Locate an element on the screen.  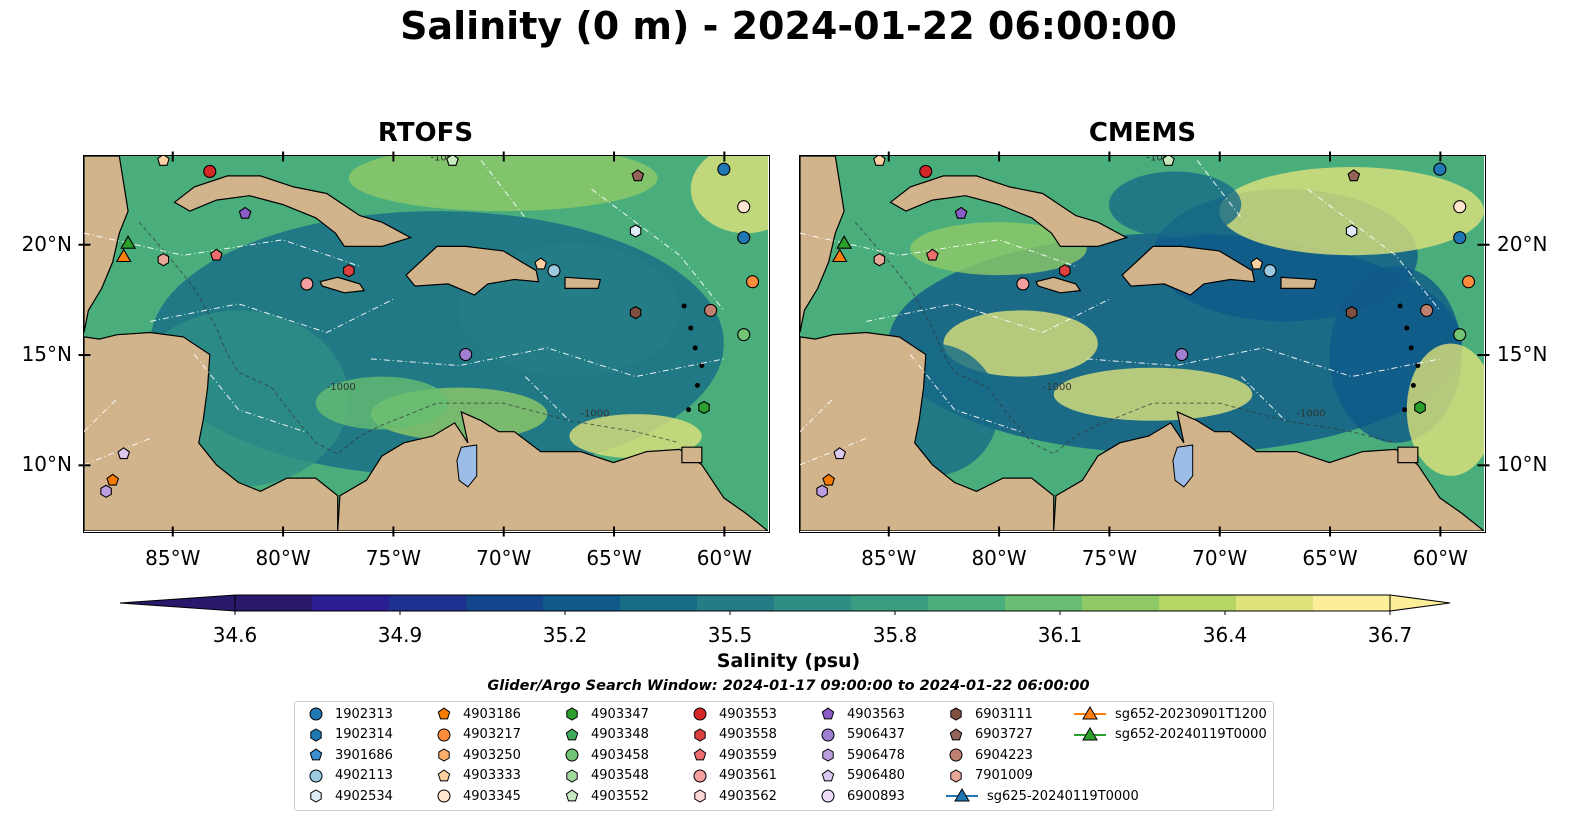
lat-tick-label: 15°N is located at coordinates (1522, 354).